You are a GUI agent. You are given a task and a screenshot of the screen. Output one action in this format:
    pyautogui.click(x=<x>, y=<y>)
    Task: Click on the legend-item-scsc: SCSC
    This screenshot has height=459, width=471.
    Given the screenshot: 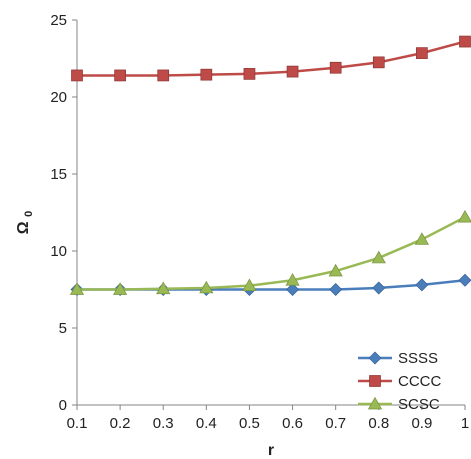 What is the action you would take?
    pyautogui.click(x=399, y=404)
    